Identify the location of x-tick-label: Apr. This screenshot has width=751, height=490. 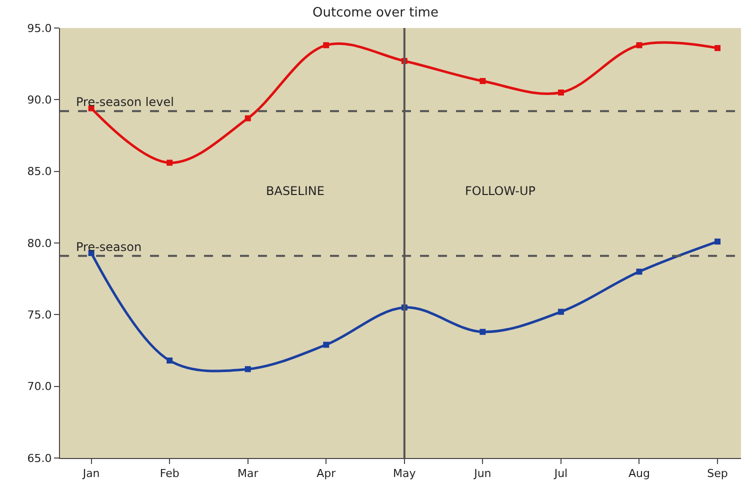
(326, 473).